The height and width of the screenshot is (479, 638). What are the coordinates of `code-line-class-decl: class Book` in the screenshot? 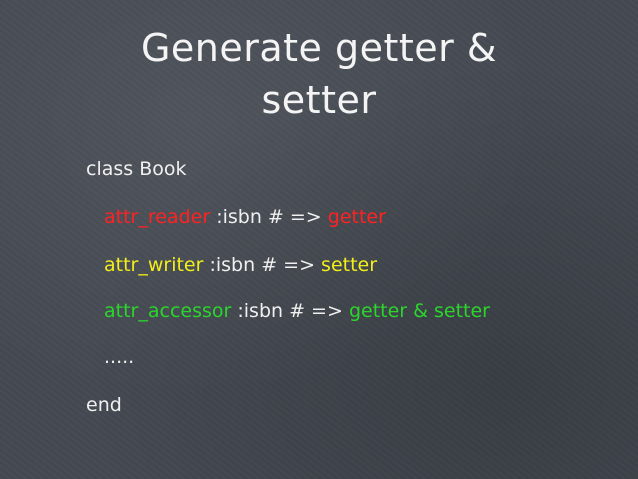 It's located at (136, 169).